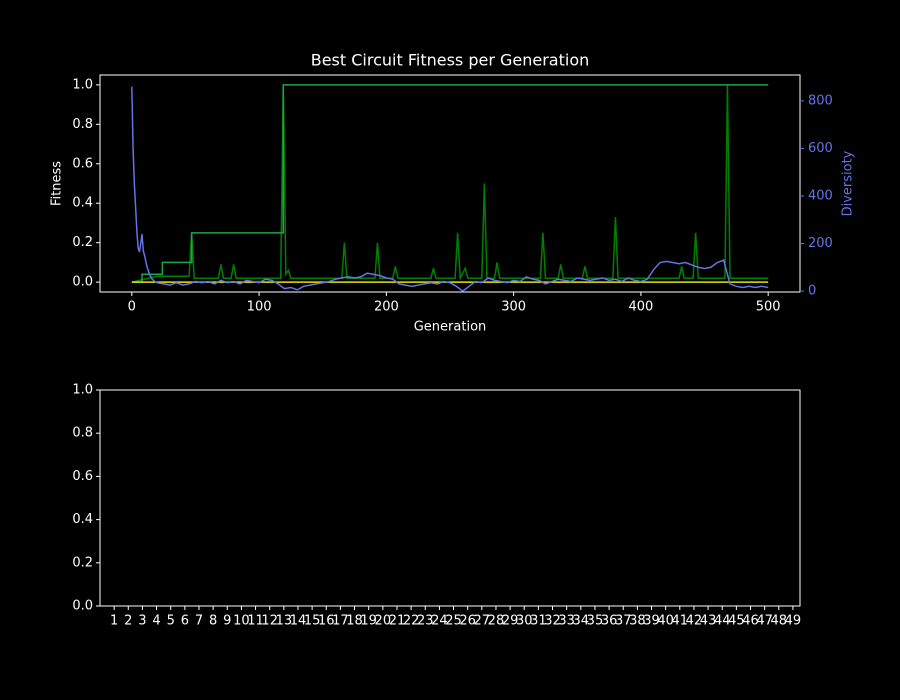 Image resolution: width=900 pixels, height=700 pixels. I want to click on x-tick-label: 16, so click(326, 621).